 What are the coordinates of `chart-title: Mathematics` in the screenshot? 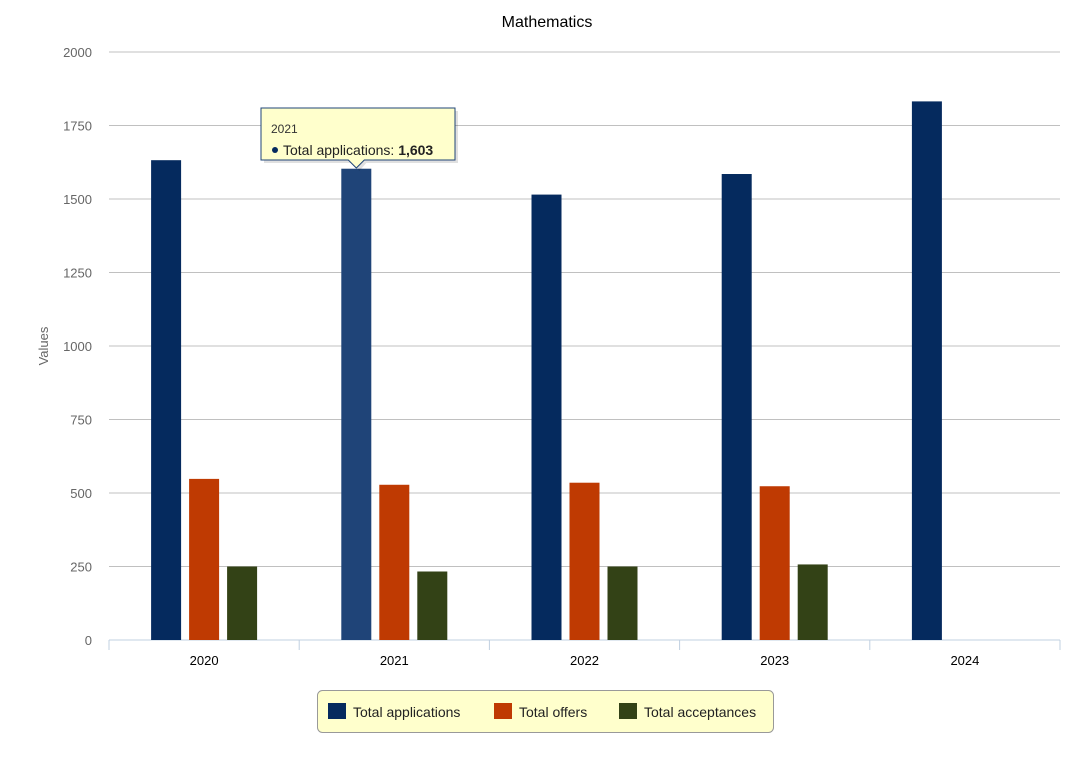 It's located at (547, 22).